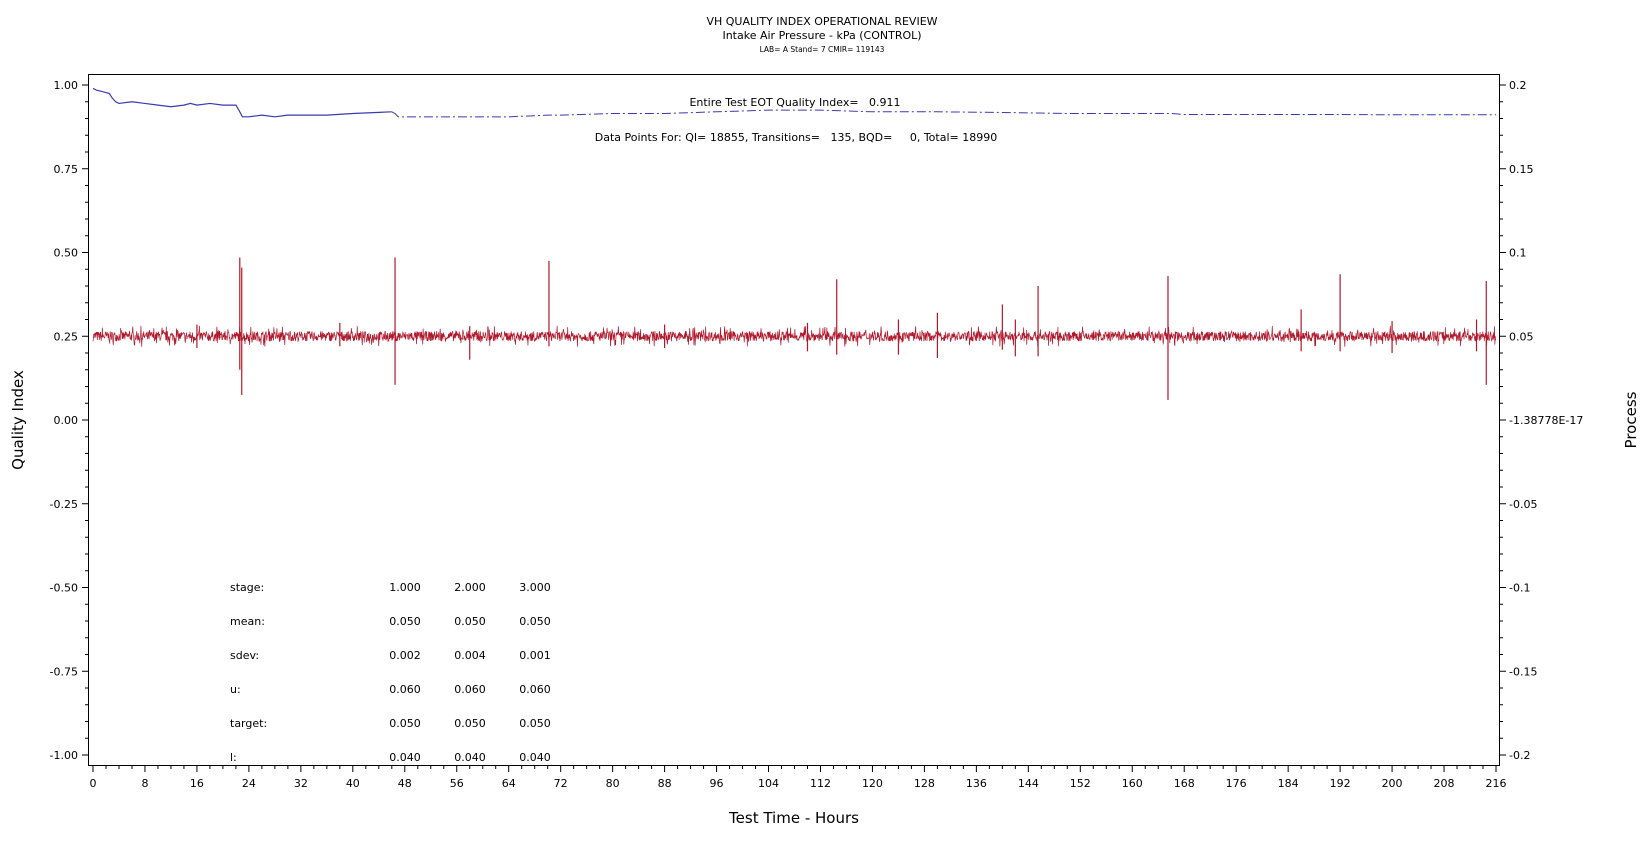 This screenshot has width=1648, height=845. What do you see at coordinates (872, 783) in the screenshot?
I see `x-tick-label: 120` at bounding box center [872, 783].